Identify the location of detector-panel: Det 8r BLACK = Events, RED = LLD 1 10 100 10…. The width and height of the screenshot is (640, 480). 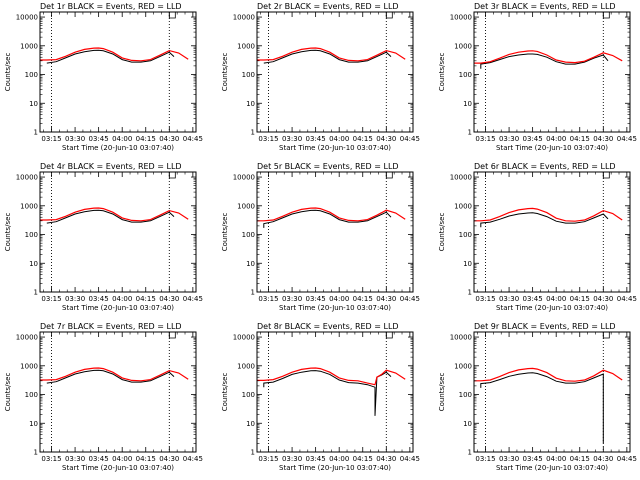
(320, 397).